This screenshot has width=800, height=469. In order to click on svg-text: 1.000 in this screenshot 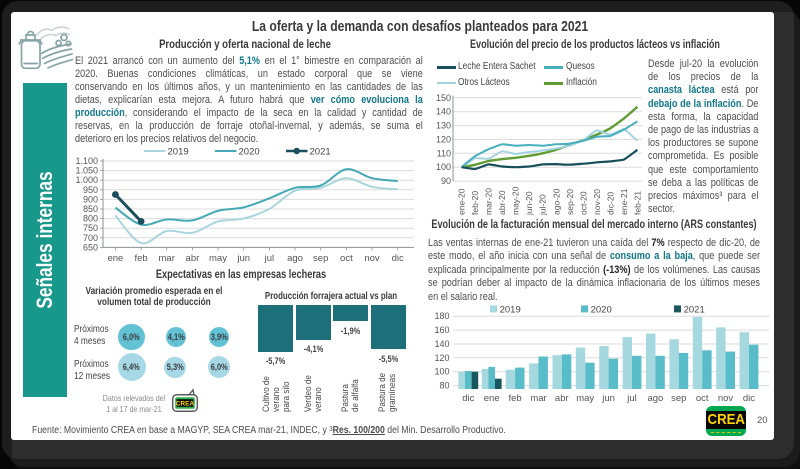, I will do `click(86, 180)`.